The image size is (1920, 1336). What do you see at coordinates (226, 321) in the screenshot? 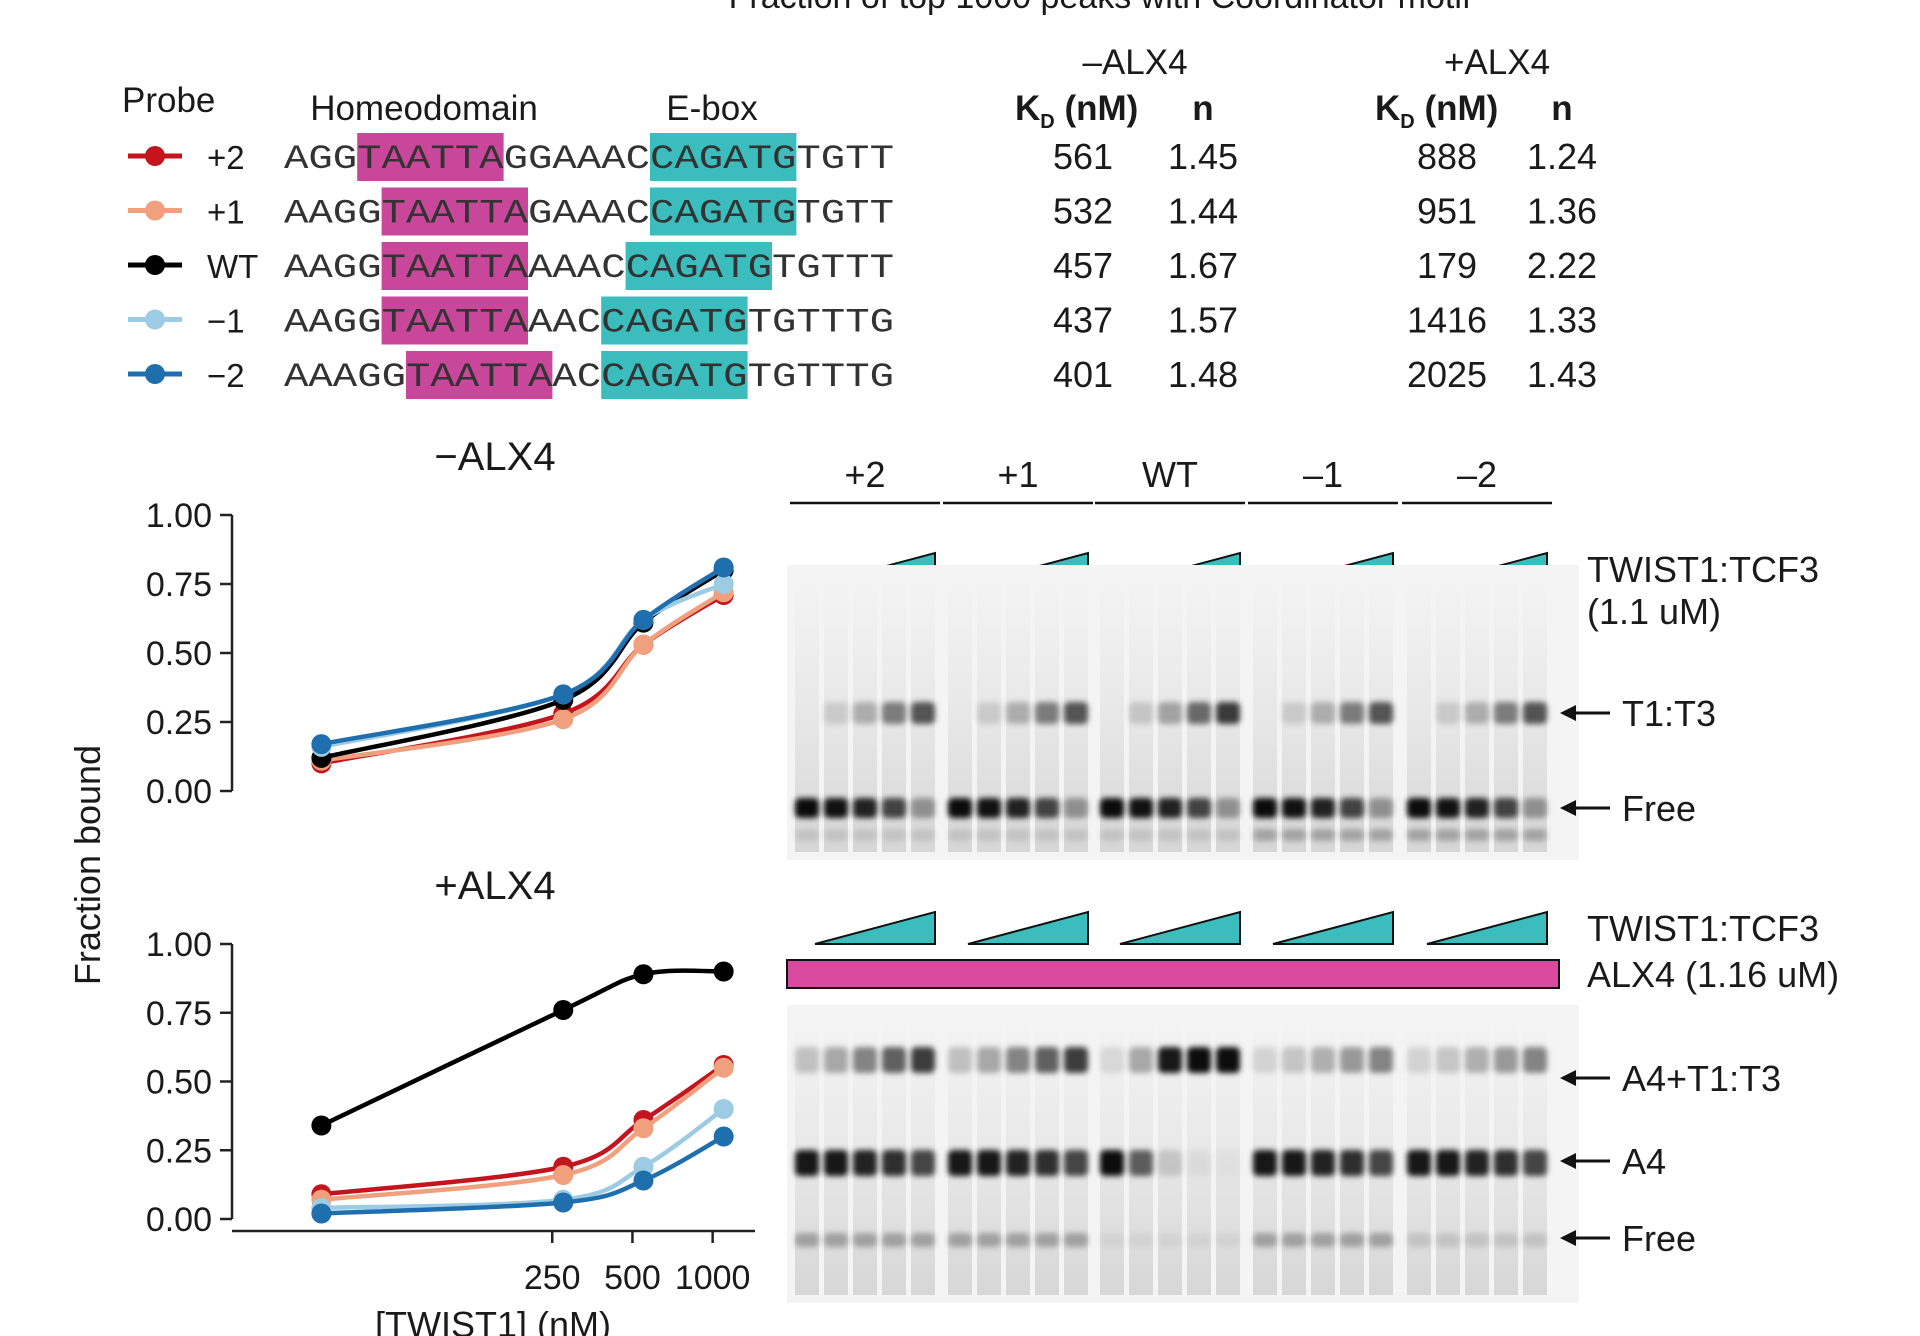
I see `probe-label: −1` at bounding box center [226, 321].